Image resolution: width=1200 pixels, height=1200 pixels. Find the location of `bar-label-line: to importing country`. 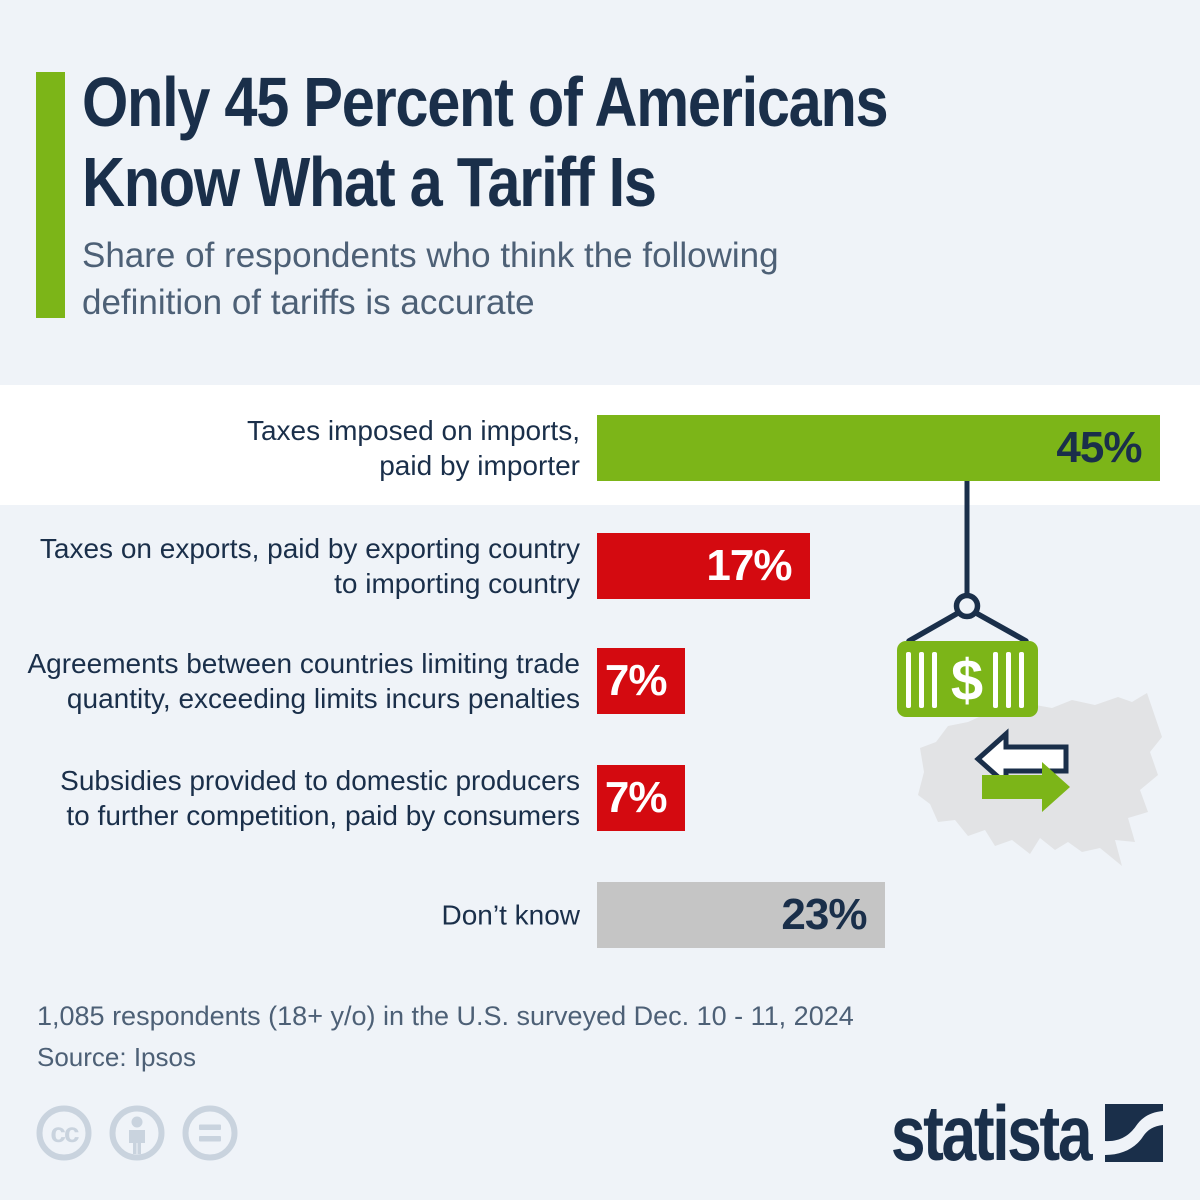

bar-label-line: to importing country is located at coordinates (457, 583).